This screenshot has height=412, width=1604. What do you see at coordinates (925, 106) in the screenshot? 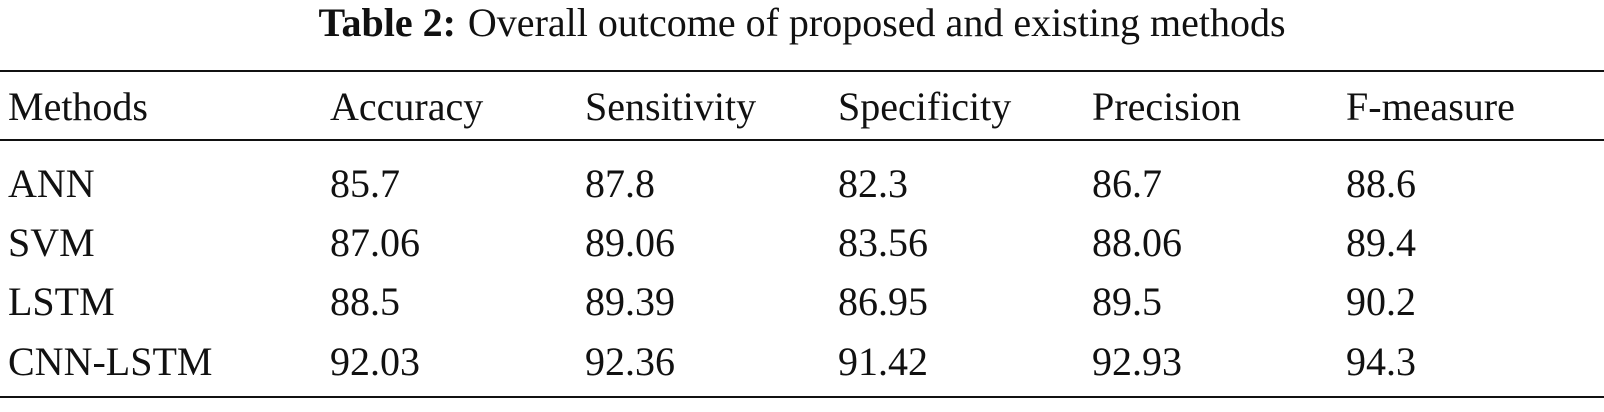
I see `header-cell: Specificity` at bounding box center [925, 106].